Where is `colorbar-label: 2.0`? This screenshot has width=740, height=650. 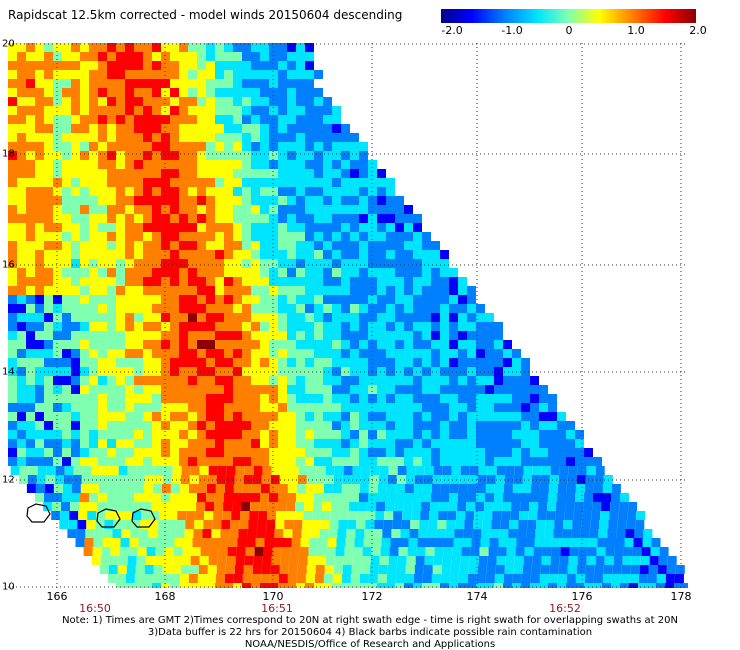 colorbar-label: 2.0 is located at coordinates (698, 30).